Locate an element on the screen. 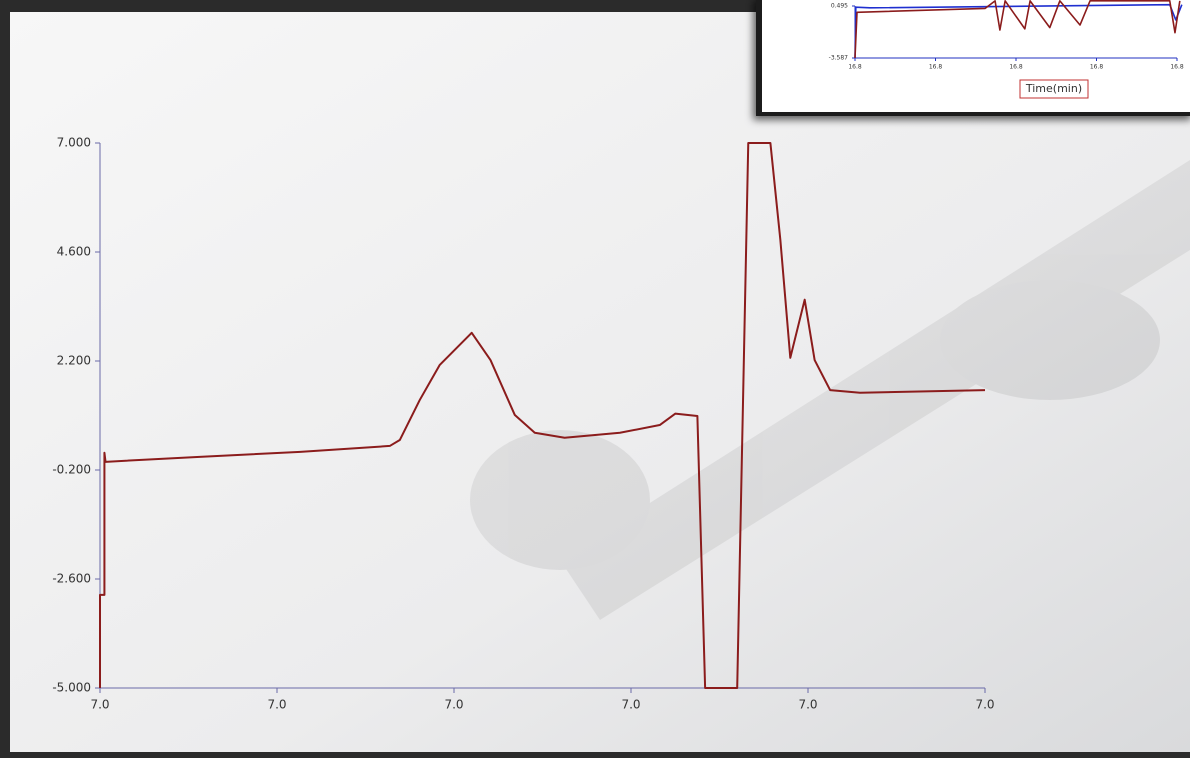 This screenshot has height=758, width=1190. y-tick-label: 7.000 is located at coordinates (74, 143).